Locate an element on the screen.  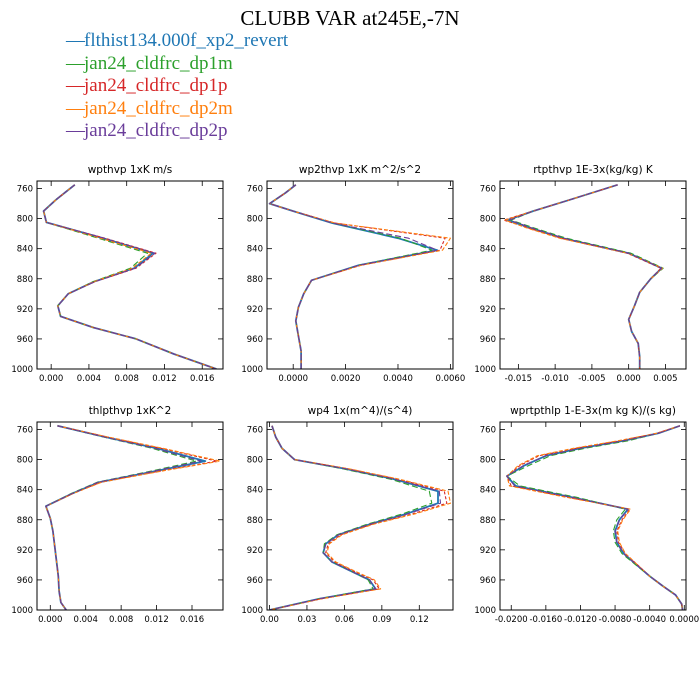
x-tick-label: 0.012 is located at coordinates (156, 620).